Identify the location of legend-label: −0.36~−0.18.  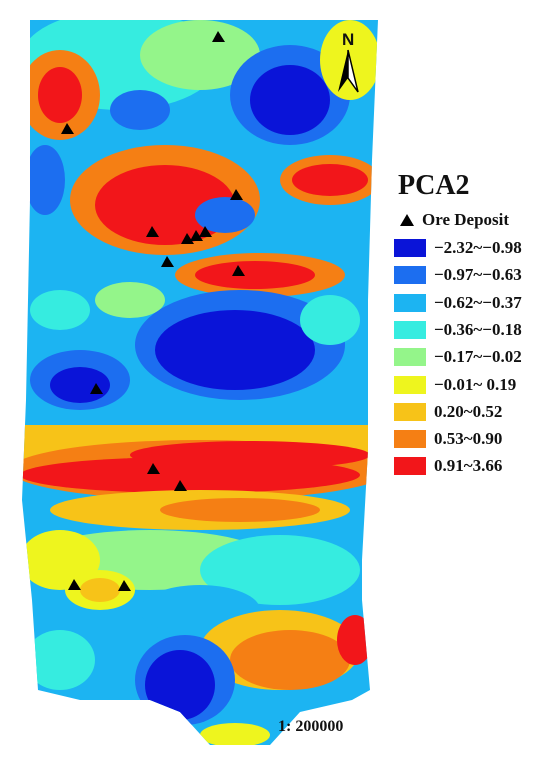
(478, 329).